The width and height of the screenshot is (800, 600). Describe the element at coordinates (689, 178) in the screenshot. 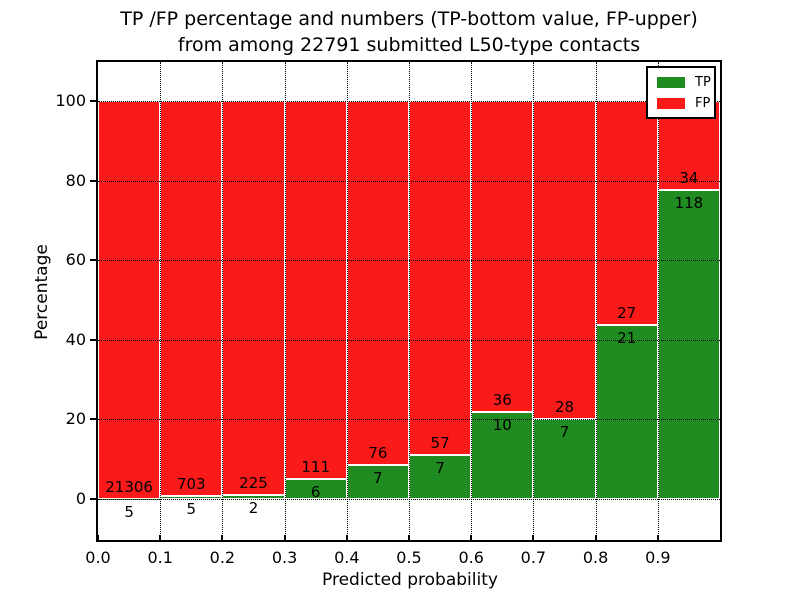

I see `fp-count-label: 34` at that location.